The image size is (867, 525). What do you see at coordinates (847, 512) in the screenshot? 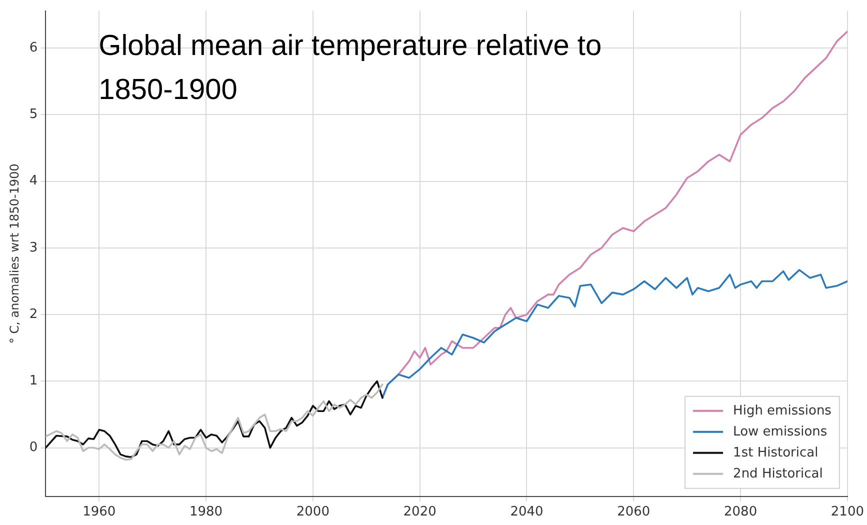
I see `x-tick-label: 2100` at bounding box center [847, 512].